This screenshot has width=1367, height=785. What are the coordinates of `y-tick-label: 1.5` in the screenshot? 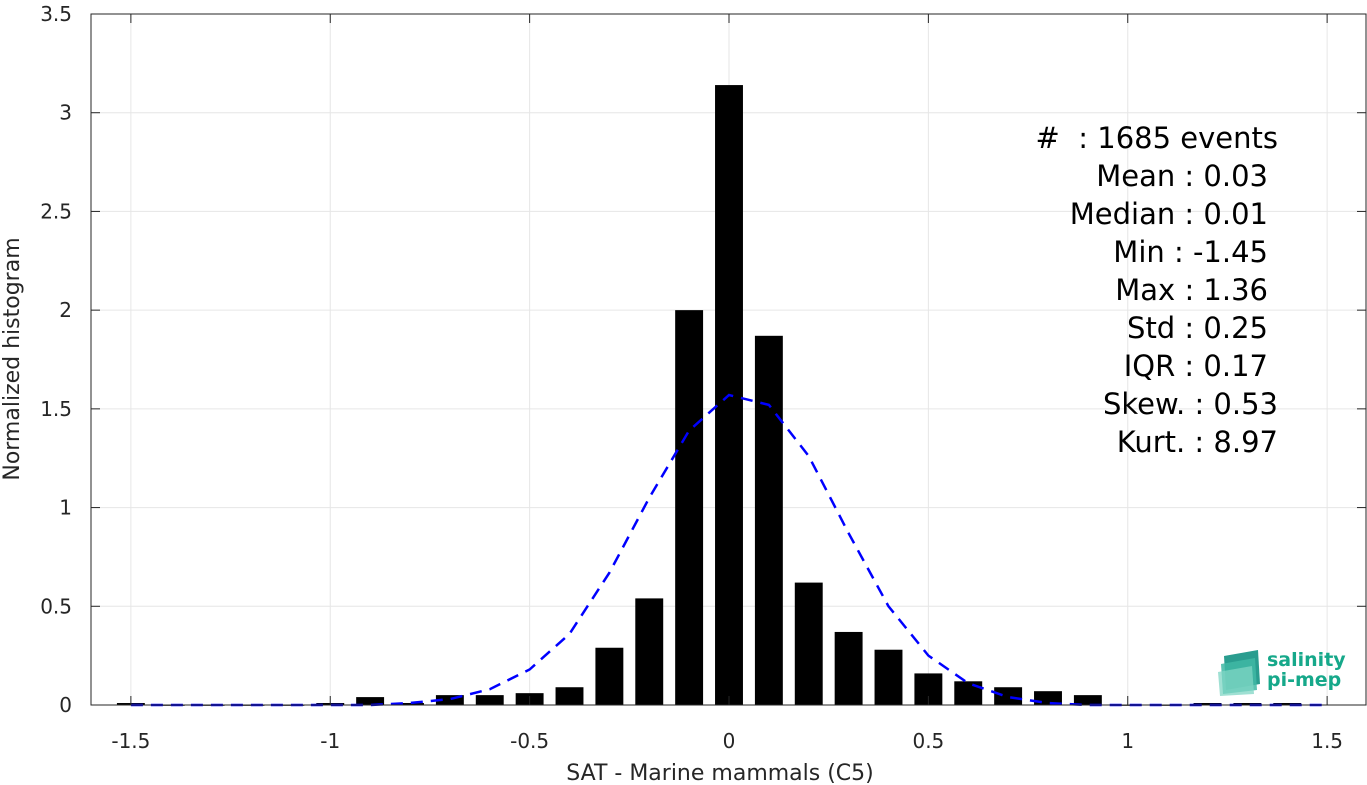 It's located at (56, 409).